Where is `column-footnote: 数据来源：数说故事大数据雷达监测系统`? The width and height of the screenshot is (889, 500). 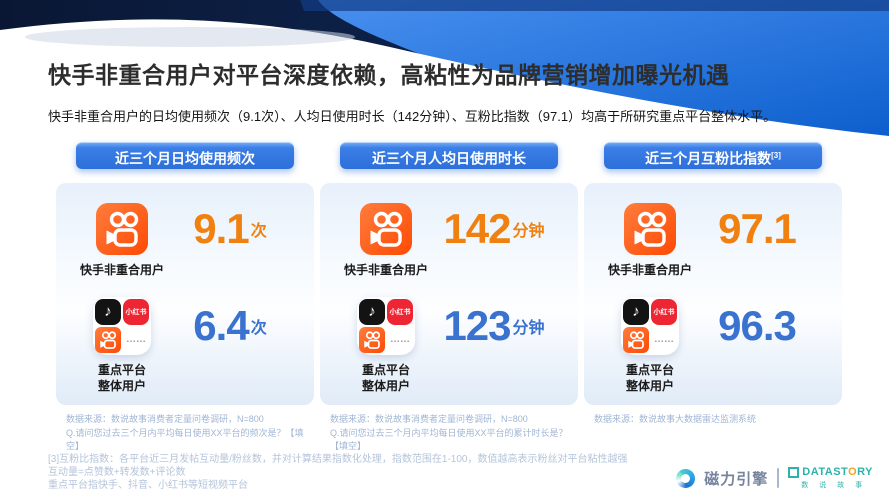
column-footnote: 数据来源：数说故事大数据雷达监测系统 is located at coordinates (713, 420).